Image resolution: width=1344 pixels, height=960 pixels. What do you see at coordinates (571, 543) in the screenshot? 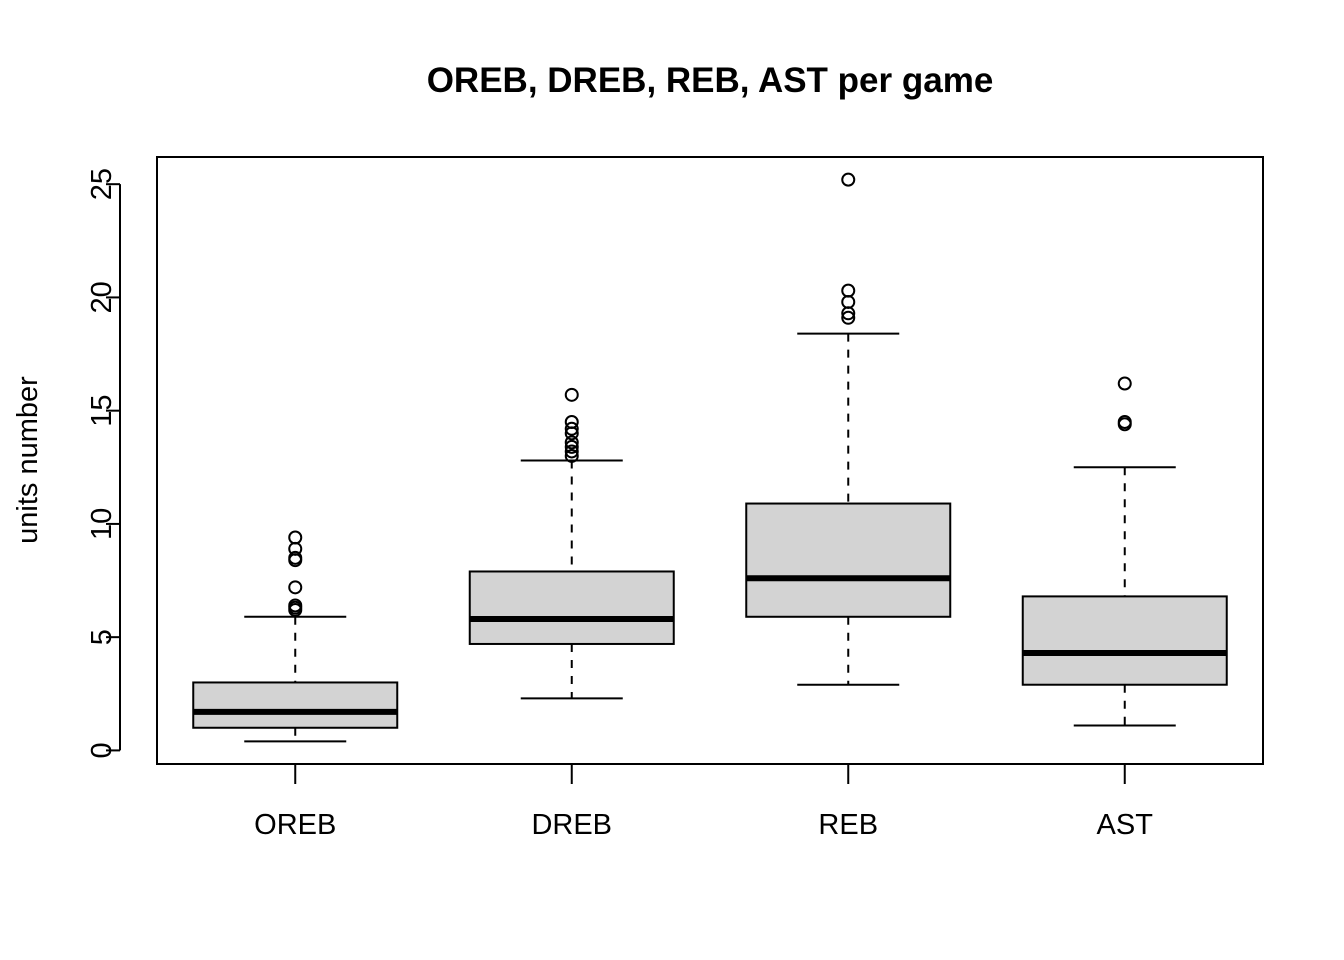
I see `box-dreb` at bounding box center [571, 543].